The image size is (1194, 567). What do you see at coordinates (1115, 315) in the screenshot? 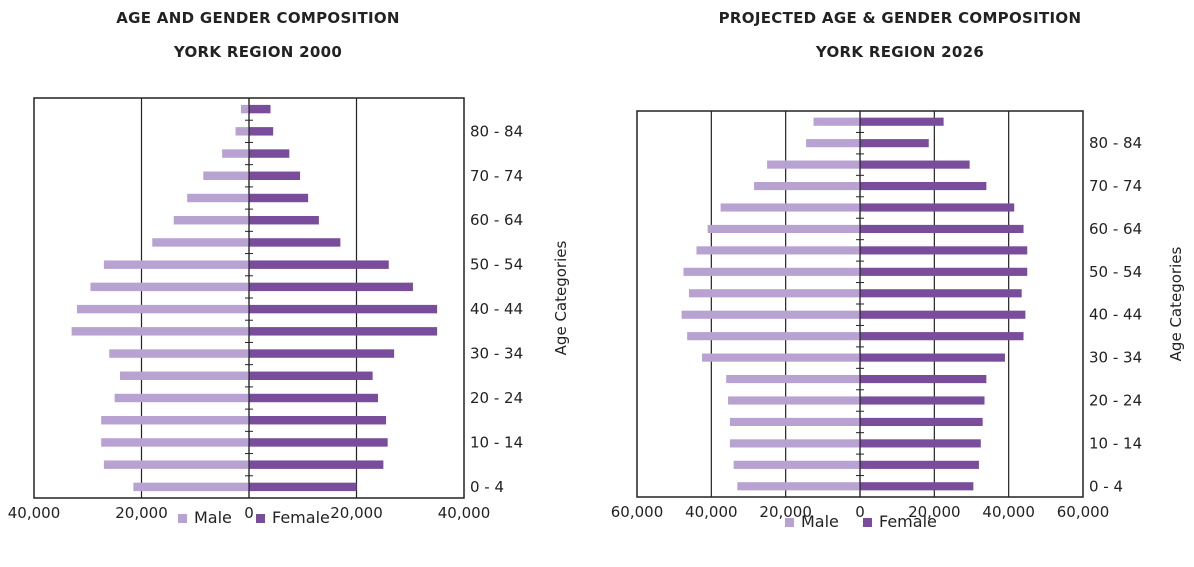
I see `y-tick-label: 40 - 44` at bounding box center [1115, 315].